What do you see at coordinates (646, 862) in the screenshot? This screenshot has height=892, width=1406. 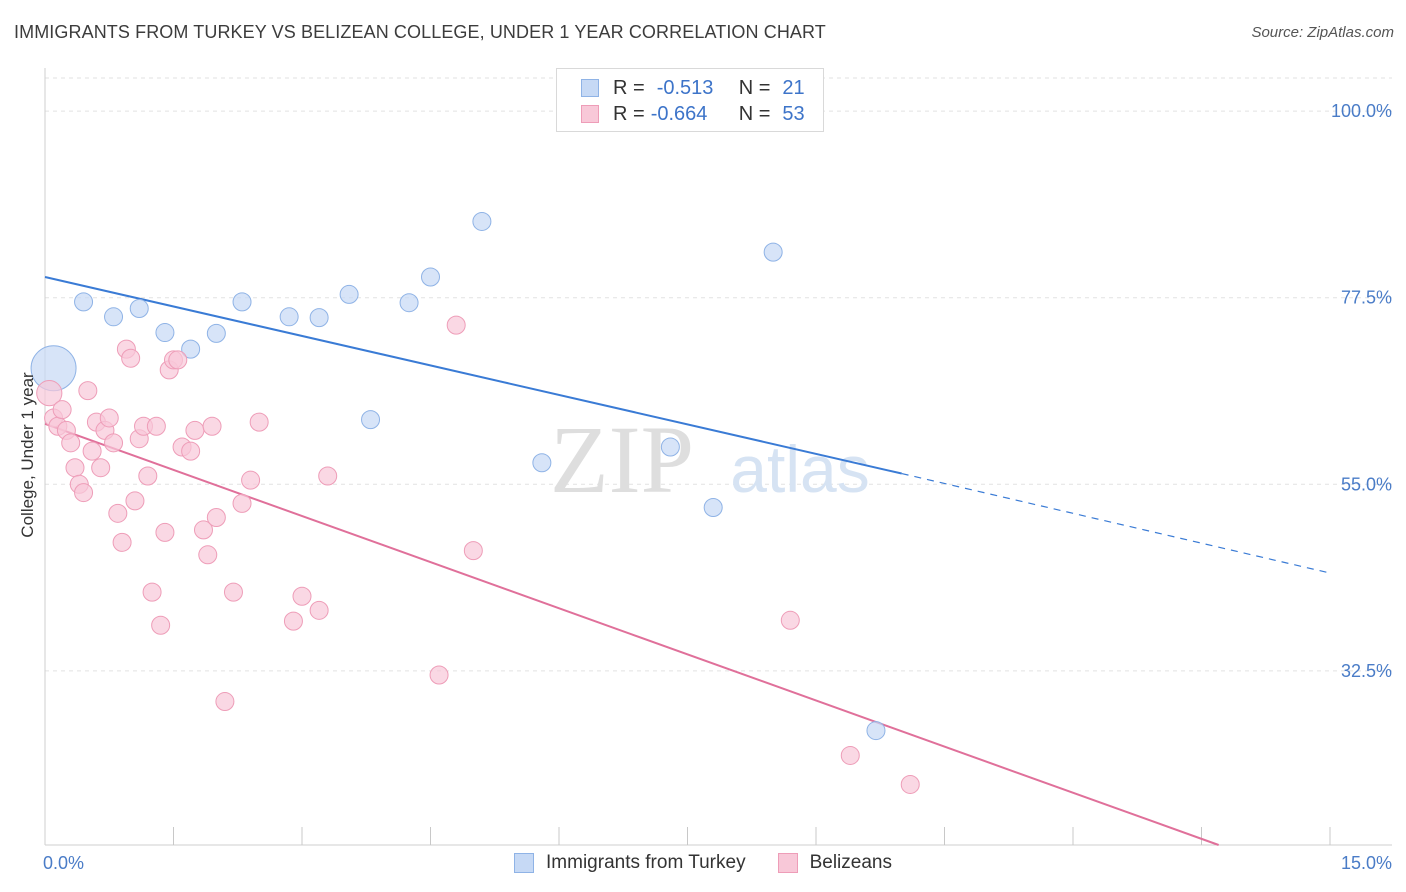 I see `legend-label-turkey: Immigrants from Turkey` at bounding box center [646, 862].